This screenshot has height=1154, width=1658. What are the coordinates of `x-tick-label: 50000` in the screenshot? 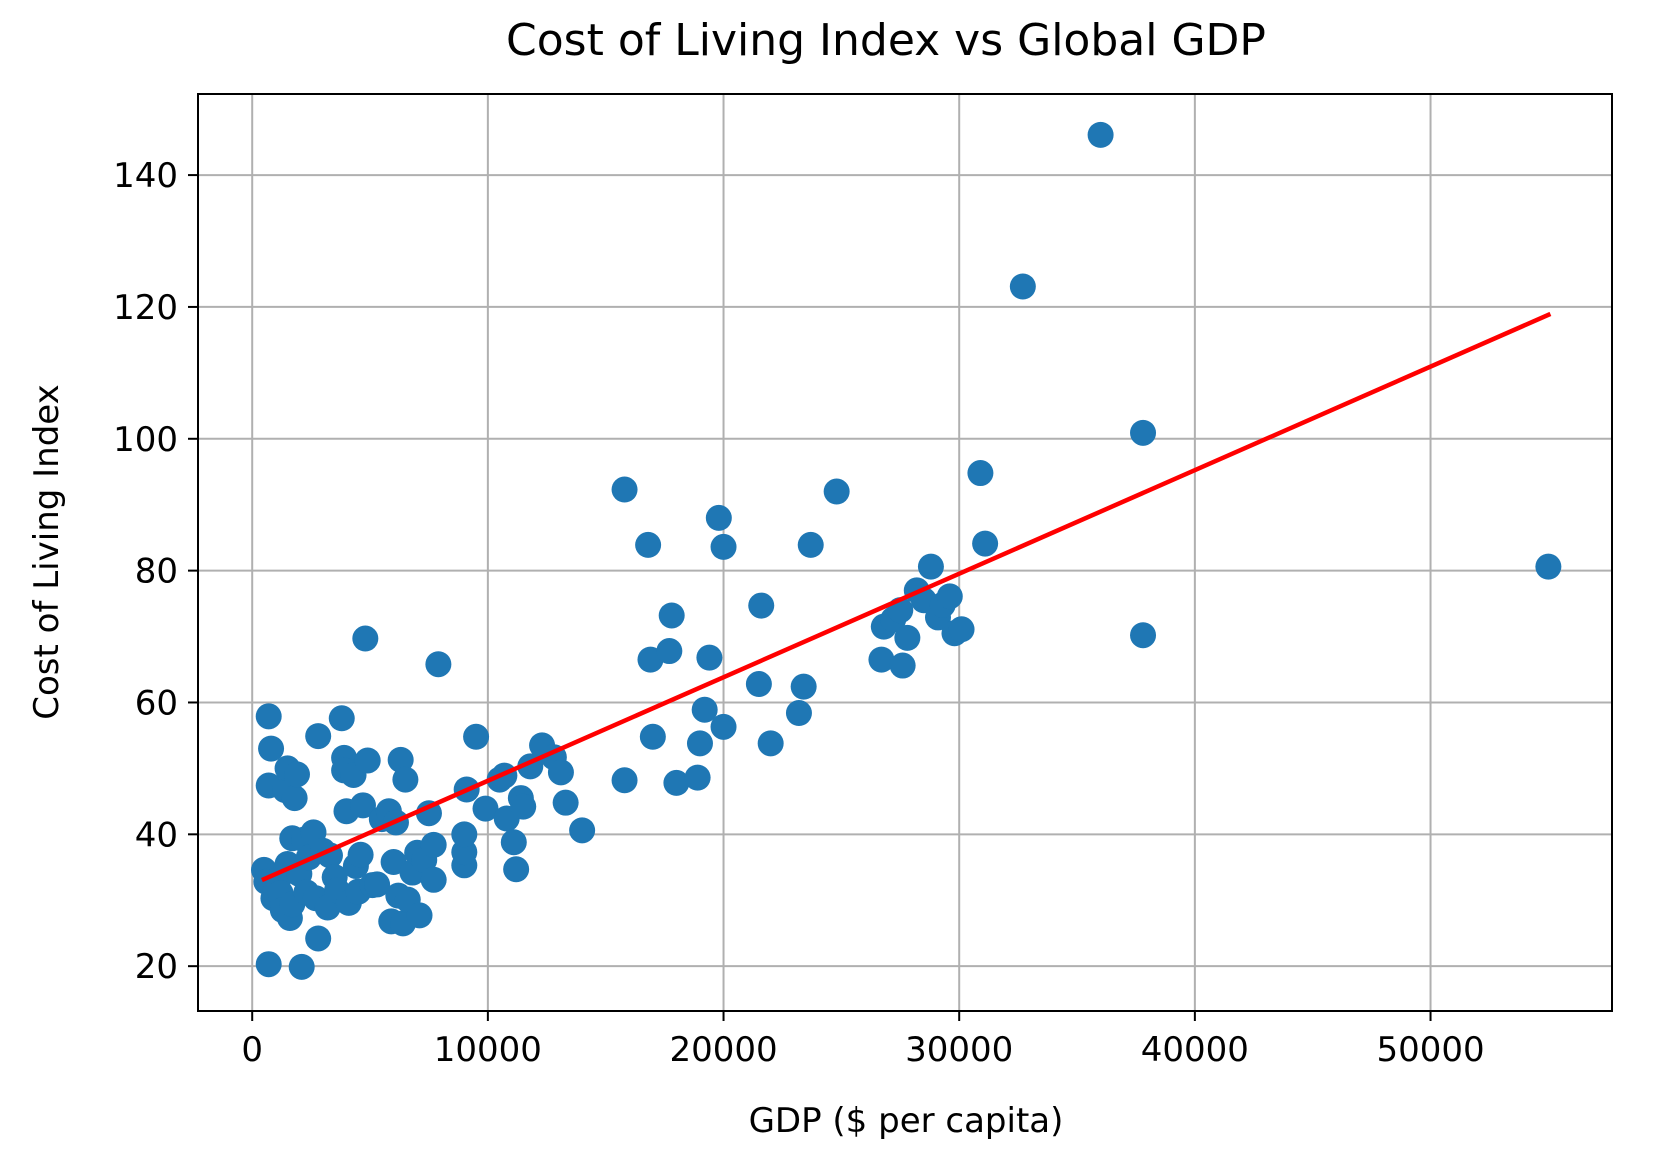 It's located at (1430, 1050).